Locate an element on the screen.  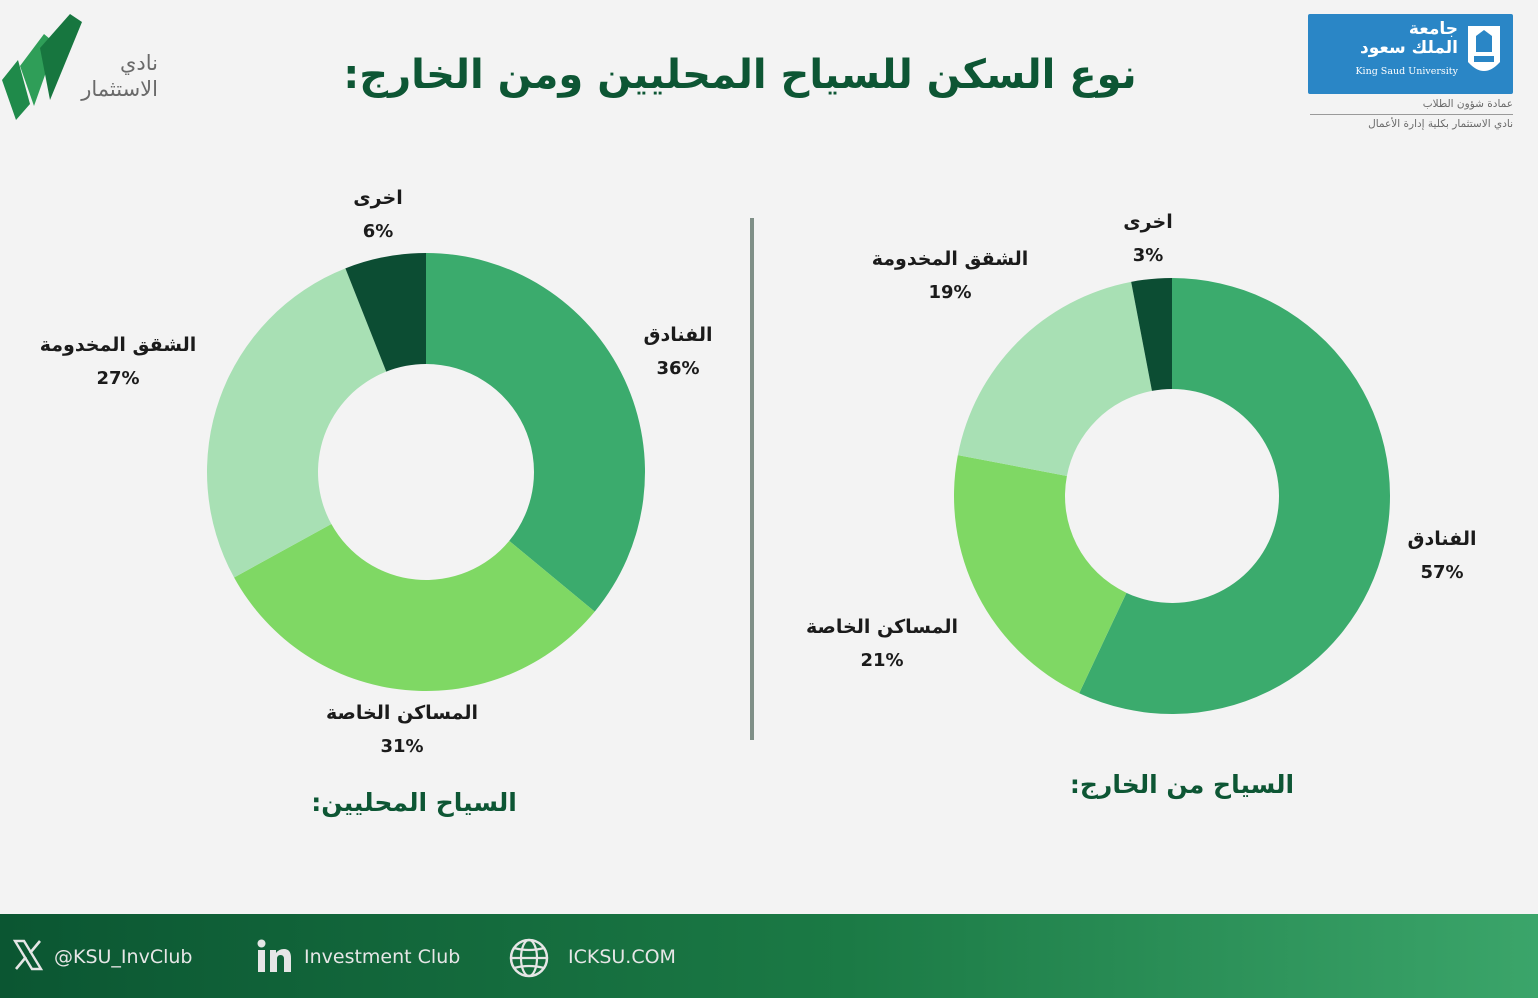
local-serviced-apartments-label: الشقق المخدومة 27% is located at coordinates (119, 362).